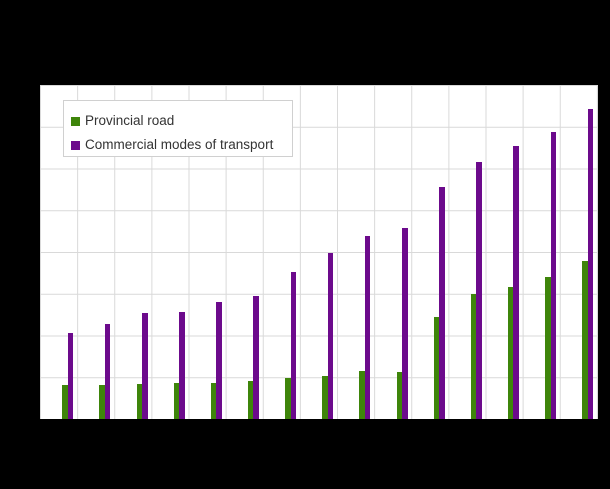 This screenshot has height=489, width=610. Describe the element at coordinates (130, 121) in the screenshot. I see `legend-label-provincial-road: Provincial road` at that location.